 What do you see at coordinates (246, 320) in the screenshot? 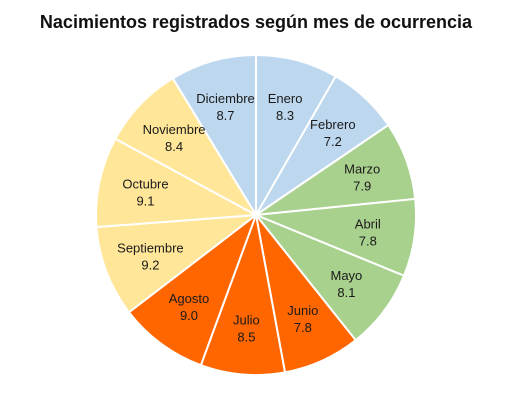
I see `slice-category-label: Julio` at bounding box center [246, 320].